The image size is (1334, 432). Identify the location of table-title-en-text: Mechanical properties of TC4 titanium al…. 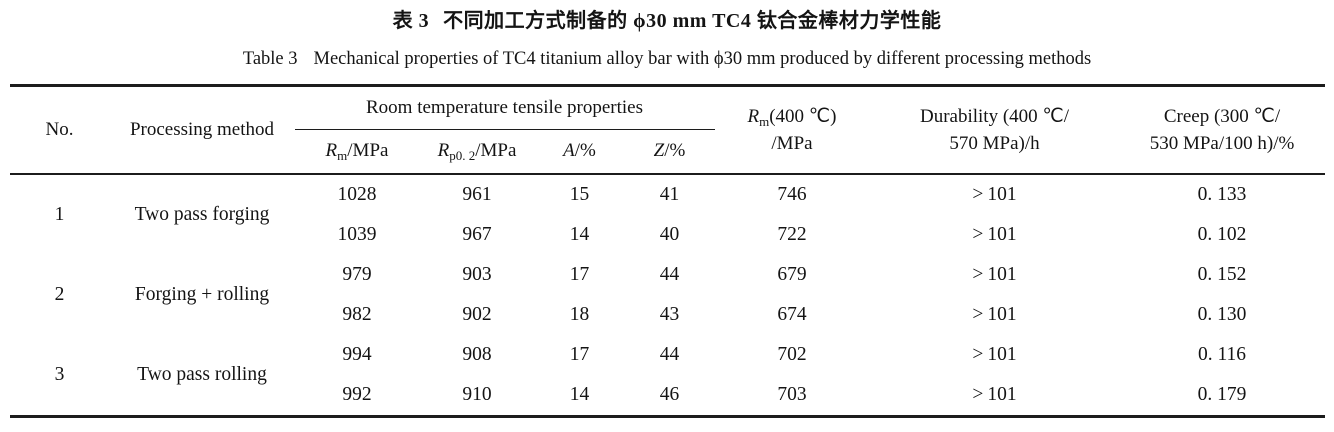
(702, 59).